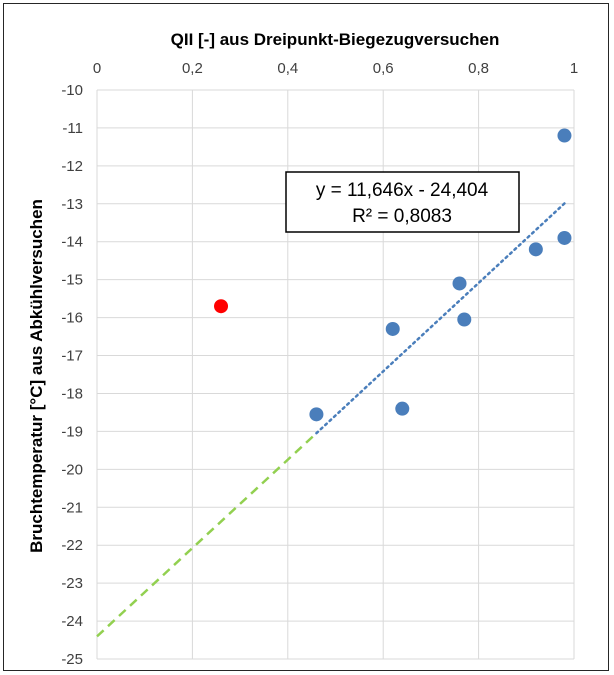  What do you see at coordinates (72, 166) in the screenshot?
I see `y-tick-label: -12` at bounding box center [72, 166].